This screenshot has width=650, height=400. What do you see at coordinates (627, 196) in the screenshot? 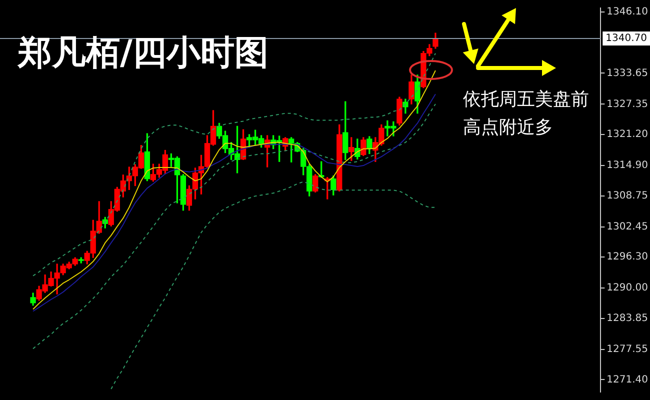
I see `y-tick-label: 1308.75` at bounding box center [627, 196].